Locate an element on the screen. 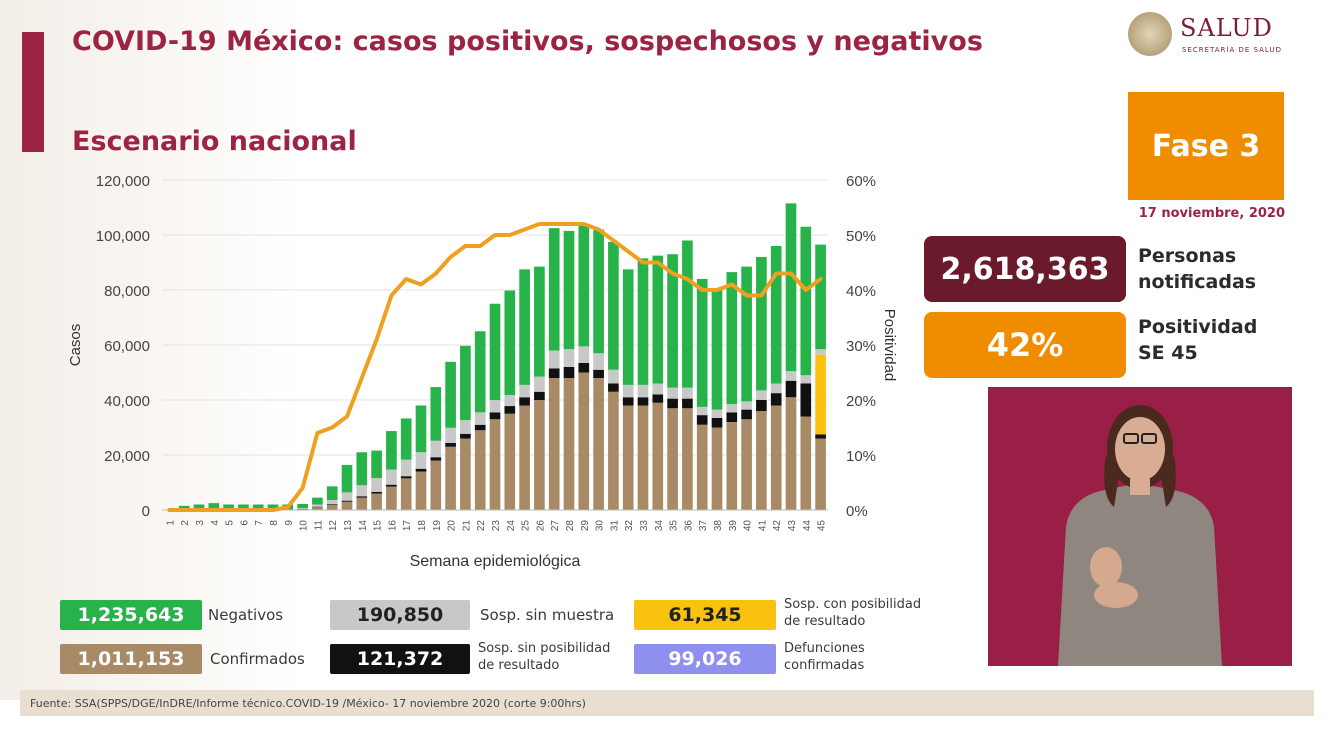  x-tick-label: 33 is located at coordinates (644, 526).